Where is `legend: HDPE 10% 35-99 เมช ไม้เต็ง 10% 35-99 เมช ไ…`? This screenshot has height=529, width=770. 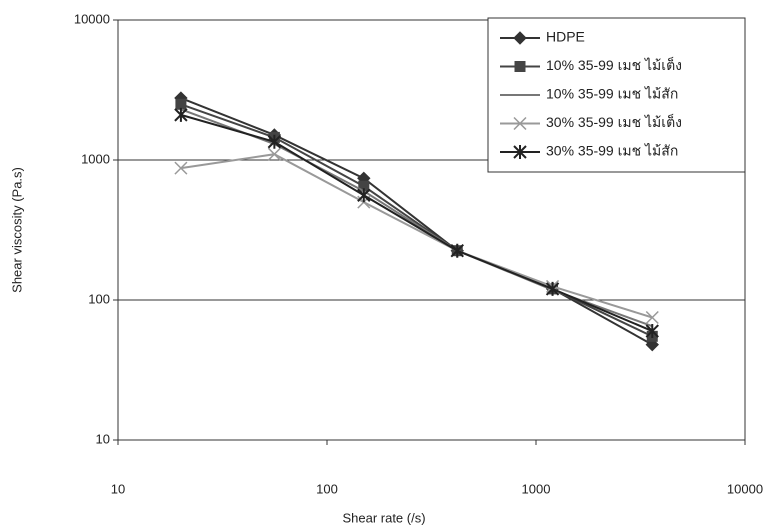
legend: HDPE 10% 35-99 เมช ไม้เต็ง 10% 35-99 เมช ไ… is located at coordinates (616, 95).